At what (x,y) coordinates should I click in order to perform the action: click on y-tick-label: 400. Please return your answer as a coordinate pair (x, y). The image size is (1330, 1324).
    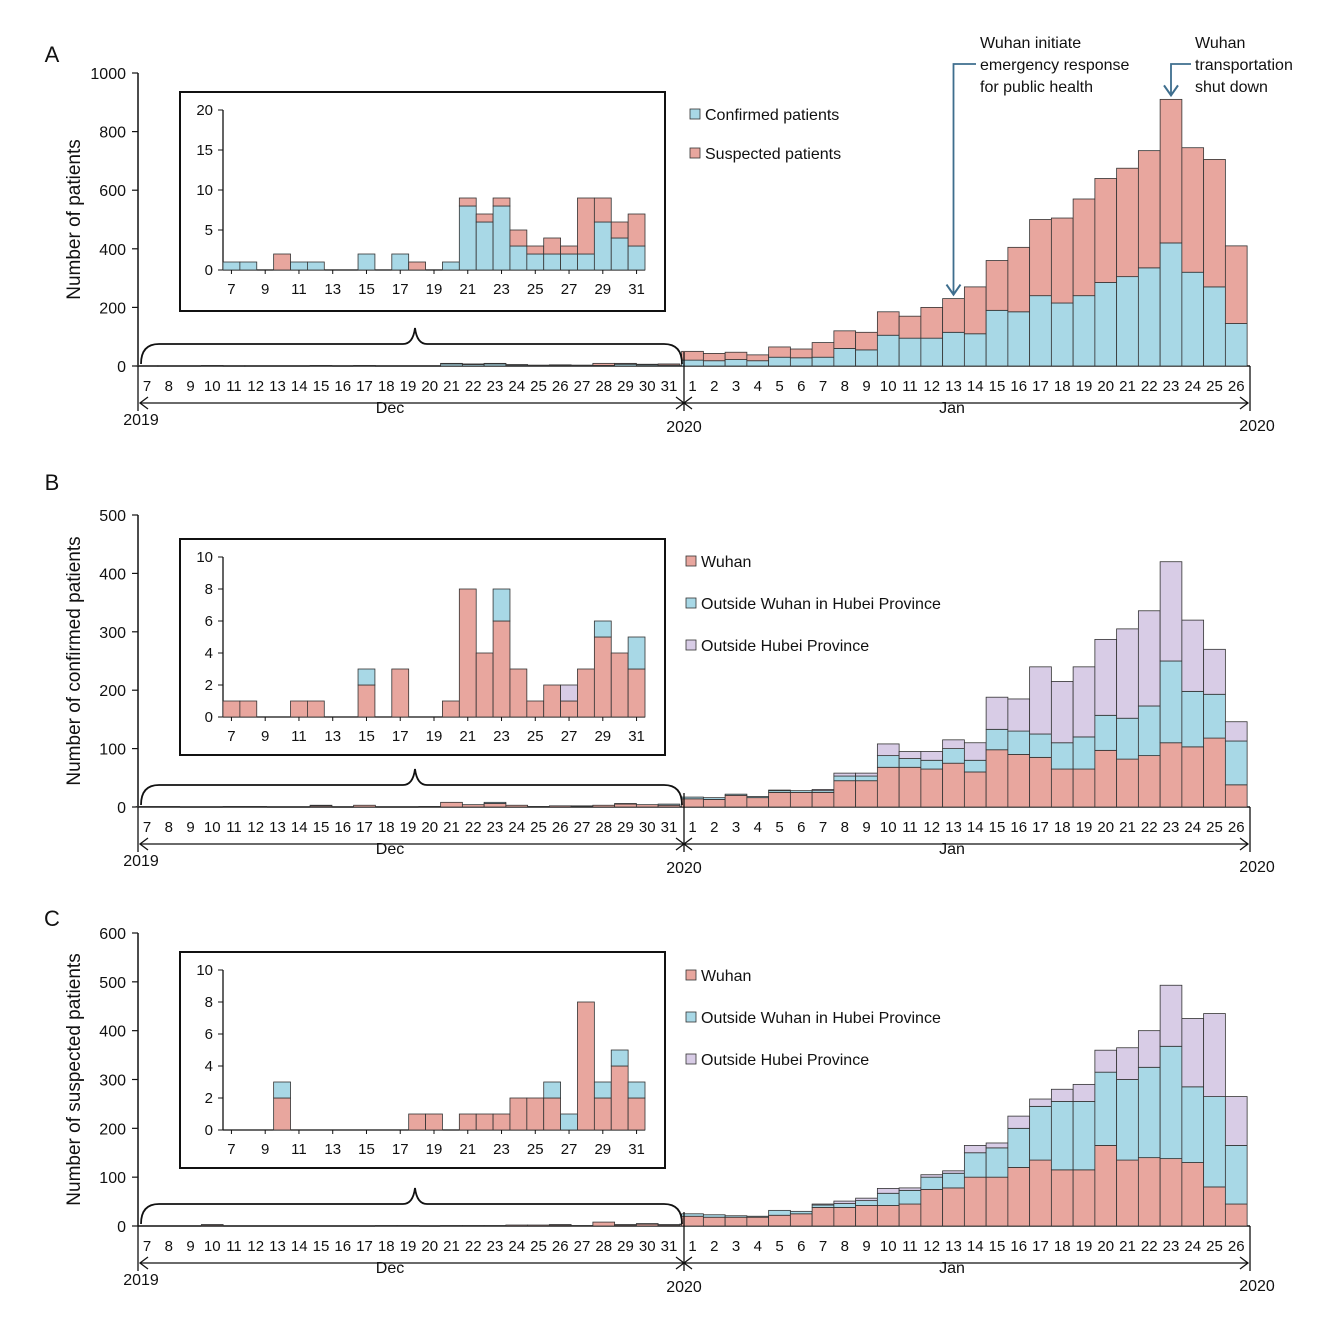
    Looking at the image, I should click on (112, 574).